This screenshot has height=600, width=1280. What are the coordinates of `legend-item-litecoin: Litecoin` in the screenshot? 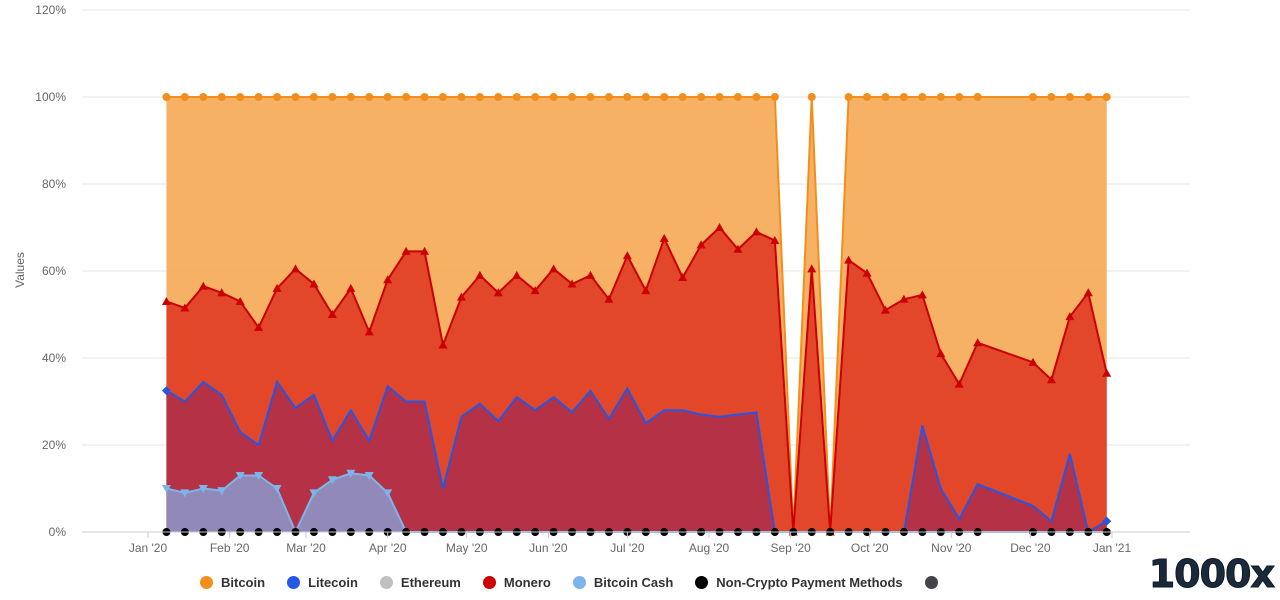 It's located at (322, 582).